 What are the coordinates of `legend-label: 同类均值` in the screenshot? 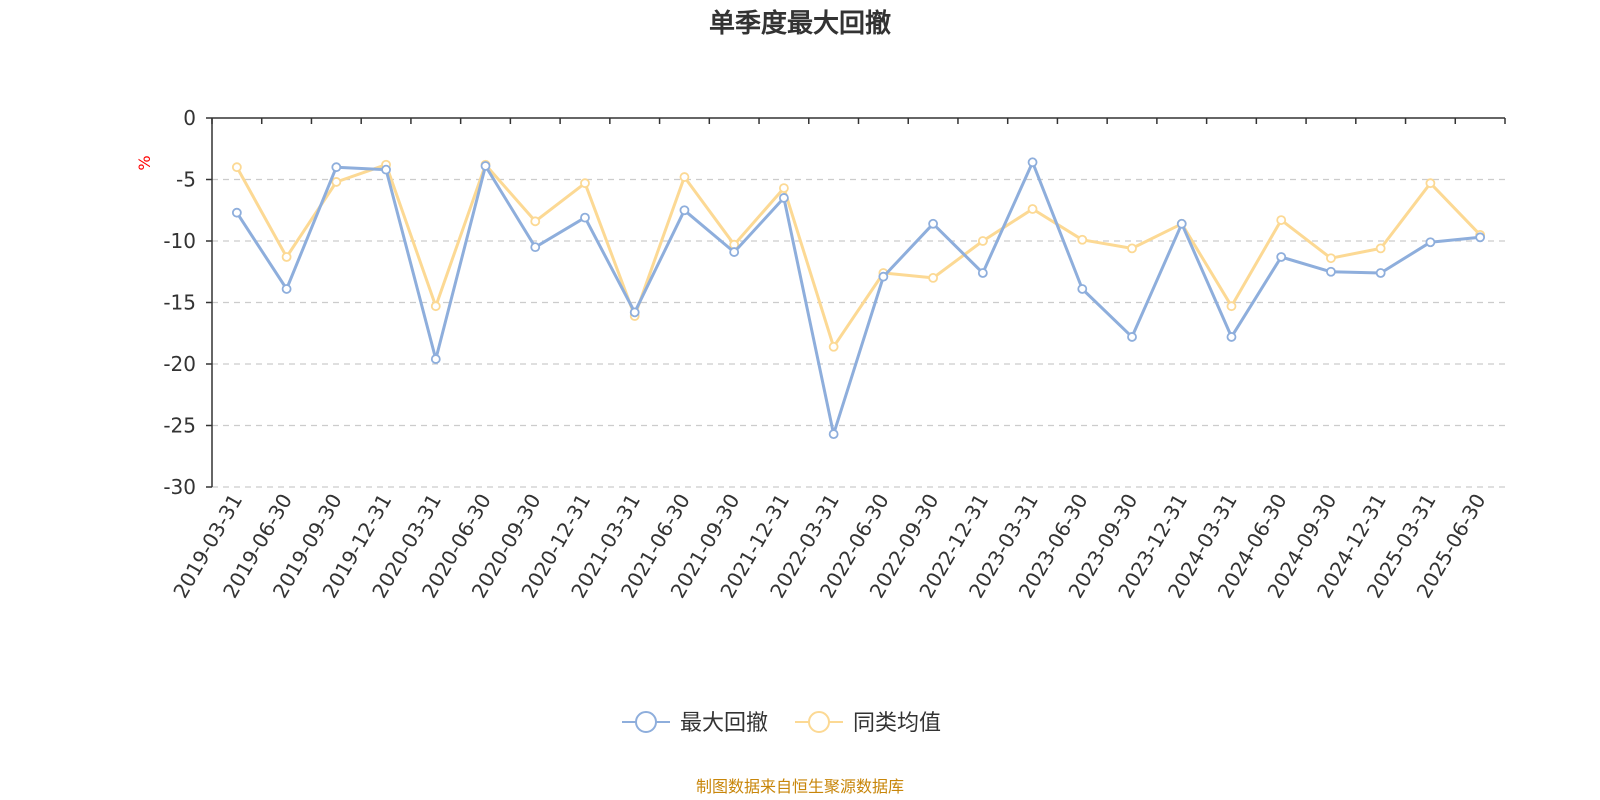 It's located at (897, 723).